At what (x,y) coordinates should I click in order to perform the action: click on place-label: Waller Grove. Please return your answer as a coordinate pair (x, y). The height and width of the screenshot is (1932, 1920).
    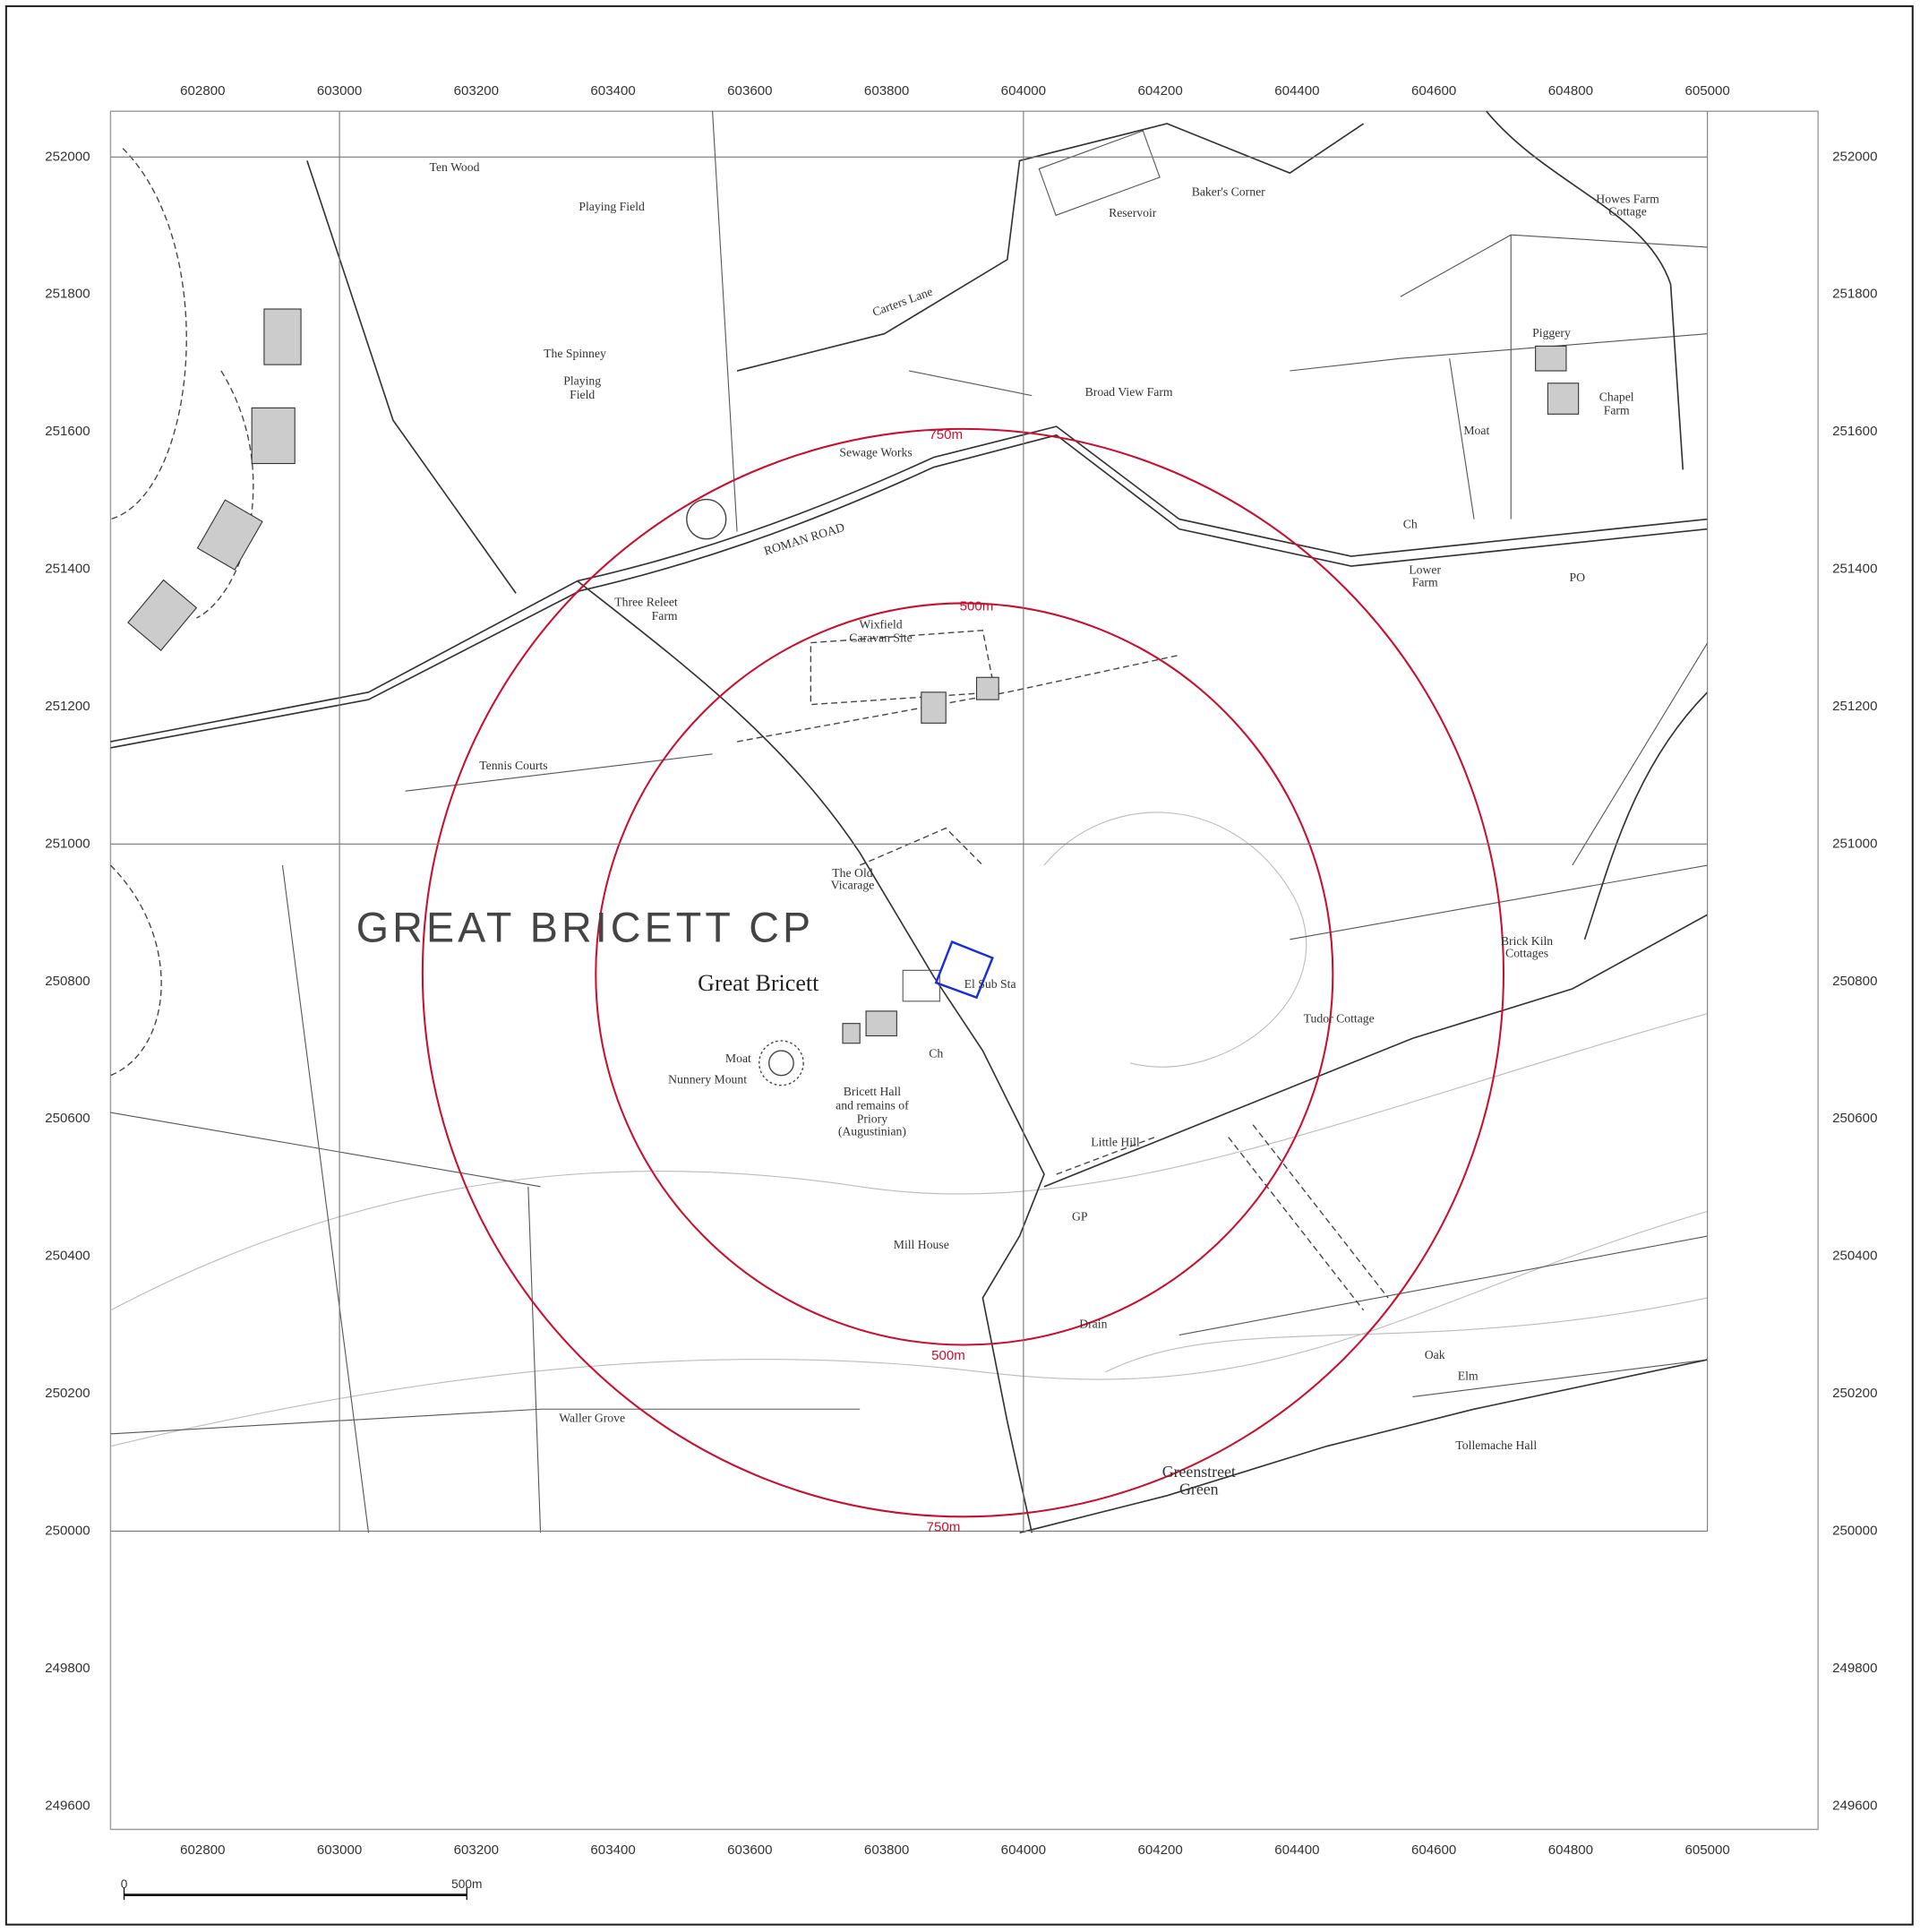
    Looking at the image, I should click on (592, 1417).